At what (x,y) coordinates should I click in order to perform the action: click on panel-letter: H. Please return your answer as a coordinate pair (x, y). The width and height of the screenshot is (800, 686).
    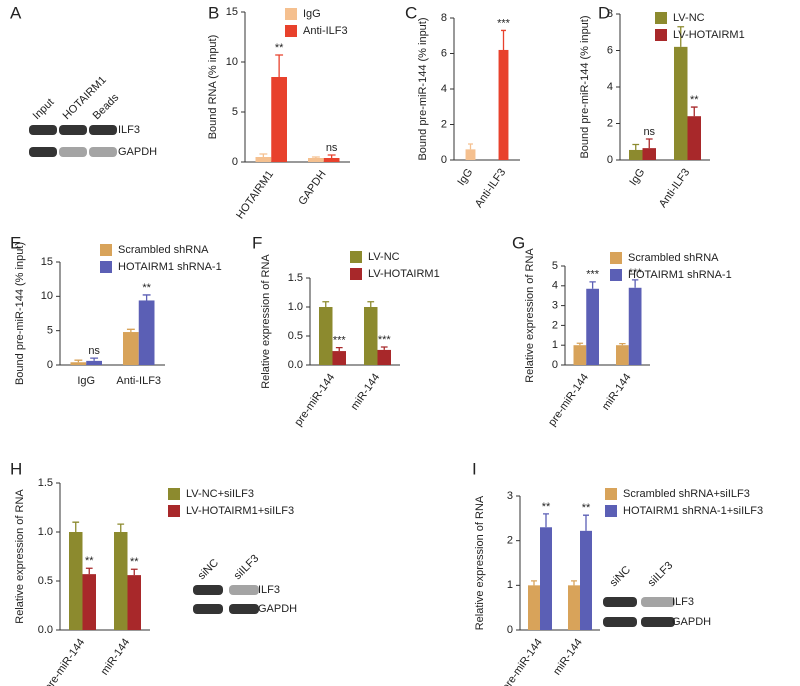
    Looking at the image, I should click on (16, 468).